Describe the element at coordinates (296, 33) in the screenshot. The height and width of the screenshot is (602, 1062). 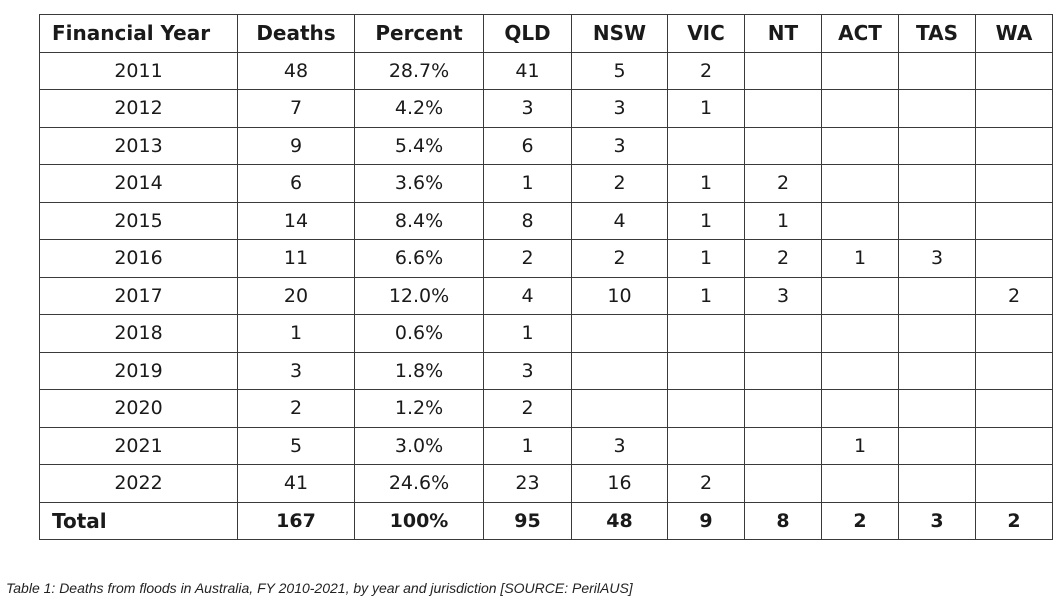
I see `header-deaths: Deaths` at that location.